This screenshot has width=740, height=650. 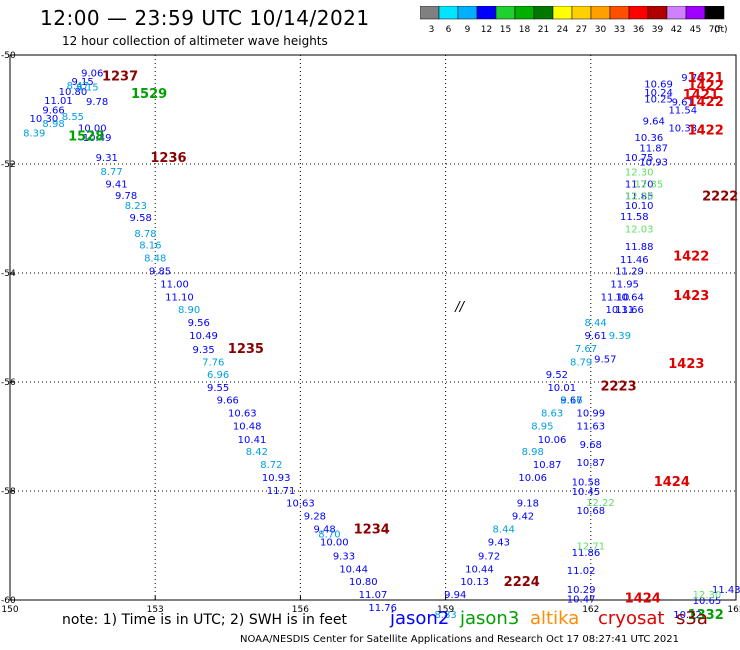 I want to click on swh-label-jason2: 11.86, so click(x=586, y=553).